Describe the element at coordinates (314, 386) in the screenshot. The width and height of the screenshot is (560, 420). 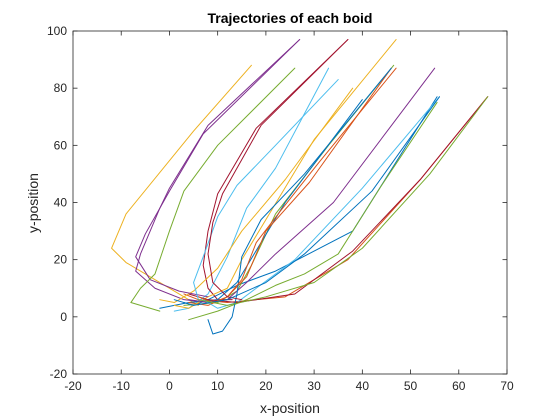
I see `x-tick-label: 30` at that location.